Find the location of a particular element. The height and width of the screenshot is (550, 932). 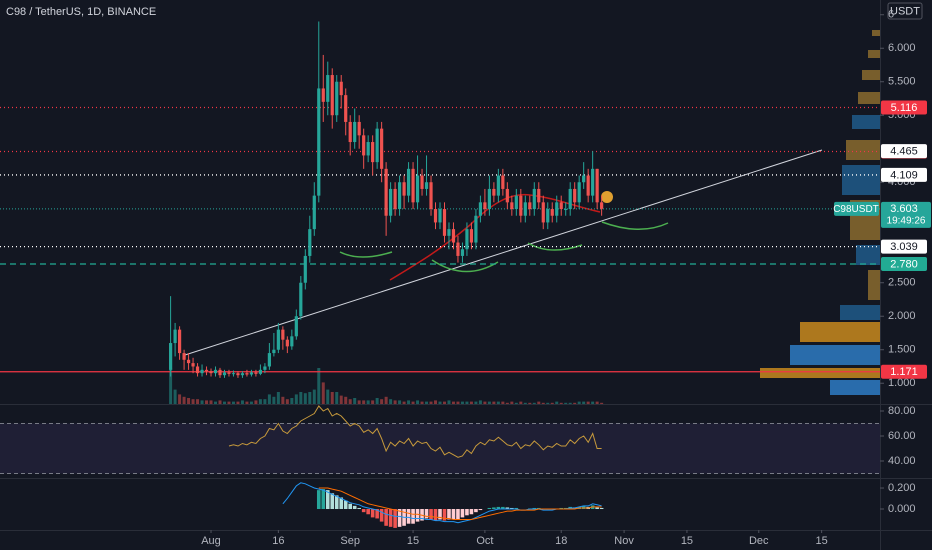

x-tick-label: Aug is located at coordinates (211, 541).